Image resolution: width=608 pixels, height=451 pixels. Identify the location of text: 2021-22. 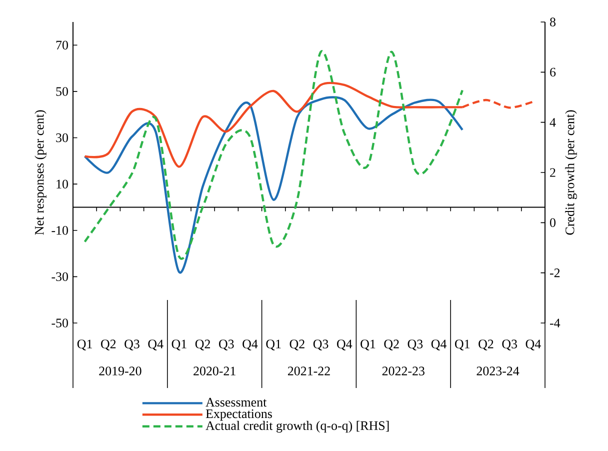
(309, 371).